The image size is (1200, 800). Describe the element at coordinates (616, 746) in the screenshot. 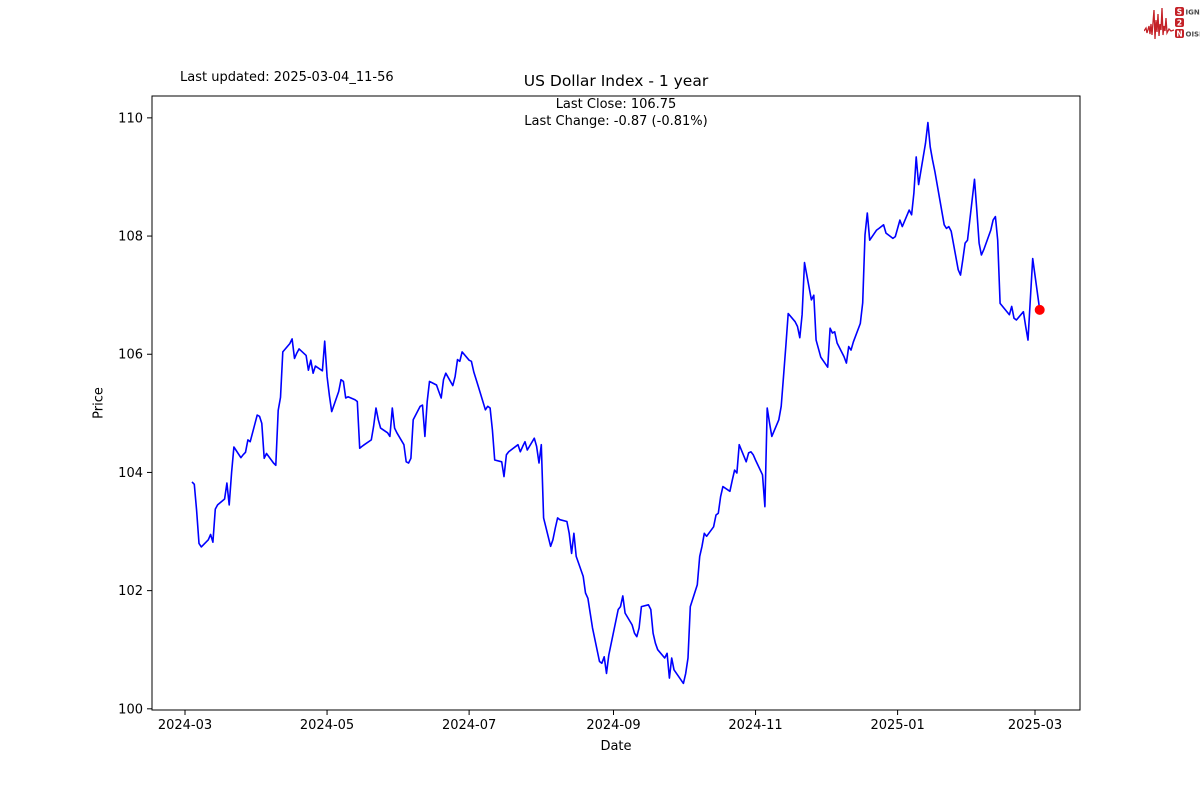

I see `x-axis-label: Date` at that location.